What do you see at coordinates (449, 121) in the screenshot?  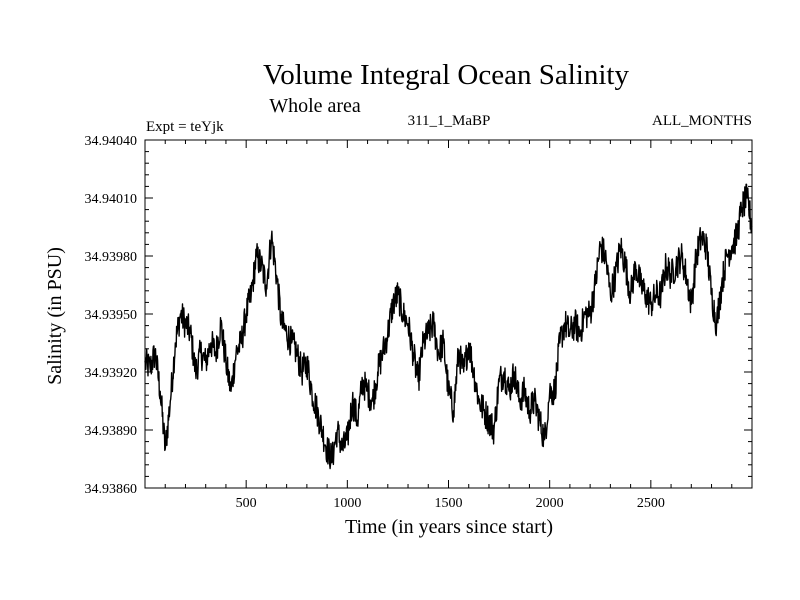 I see `annotation-center: 311_1_MaBP` at bounding box center [449, 121].